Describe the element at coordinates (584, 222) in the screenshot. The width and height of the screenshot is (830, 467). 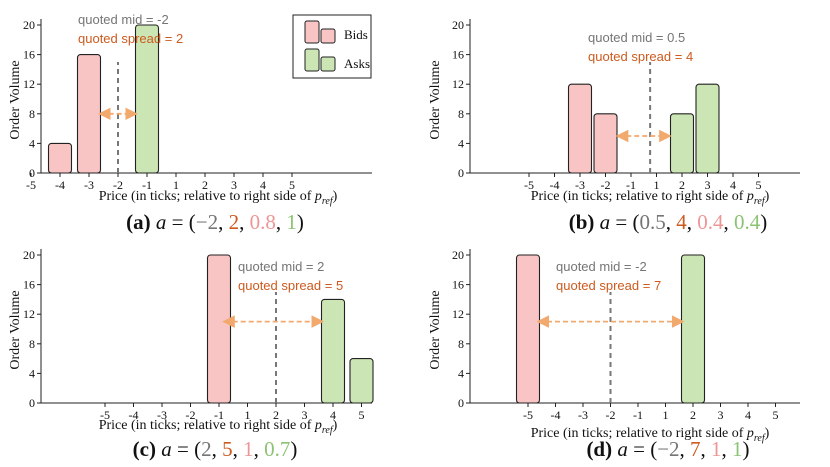
I see `caption-label: (b)` at that location.